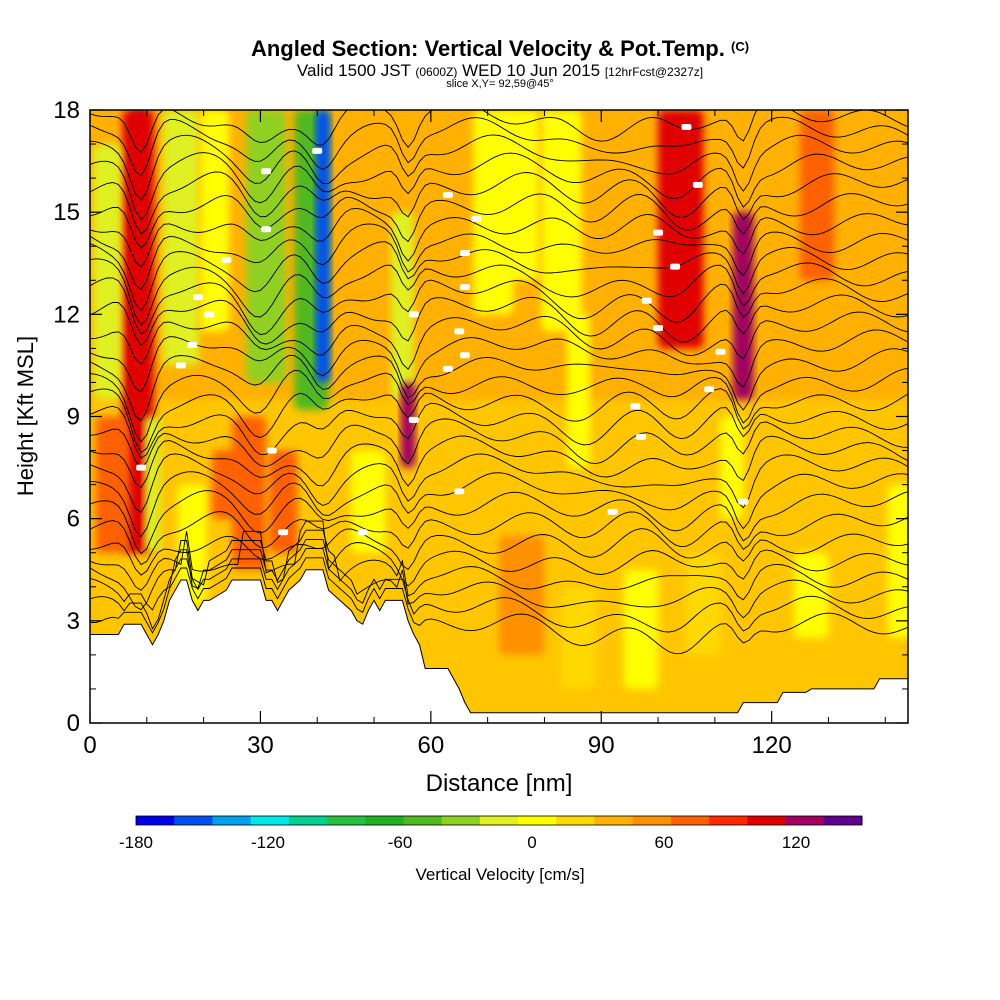 The image size is (1000, 1000). What do you see at coordinates (531, 842) in the screenshot?
I see `colorbar-tick-label: 0` at bounding box center [531, 842].